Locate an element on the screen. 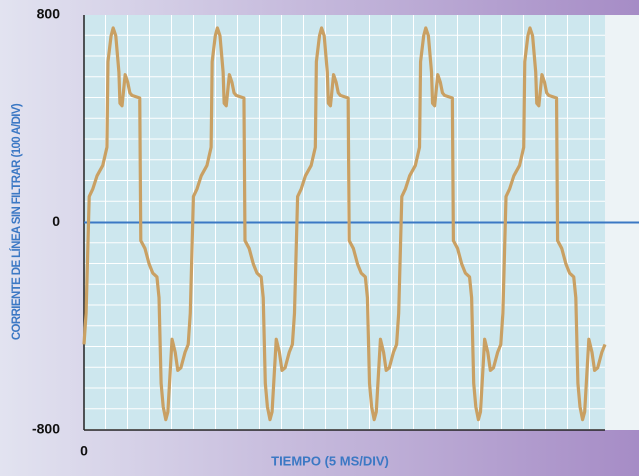 Image resolution: width=639 pixels, height=476 pixels. y-tick-label: 800 is located at coordinates (49, 14).